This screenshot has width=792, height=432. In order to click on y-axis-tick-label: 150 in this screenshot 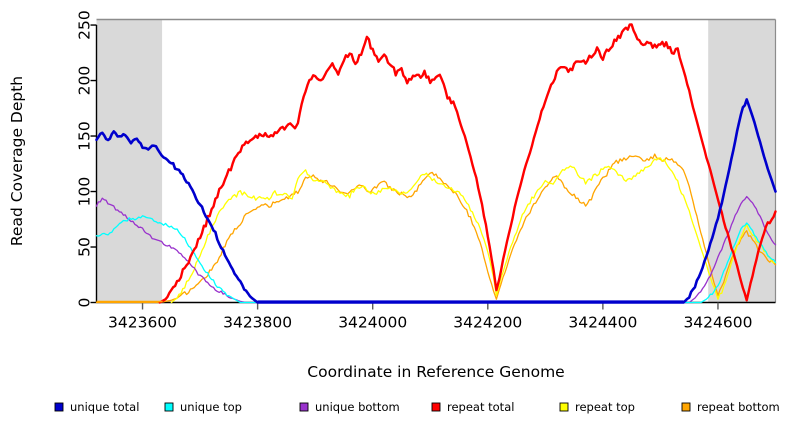, I will do `click(85, 136)`.